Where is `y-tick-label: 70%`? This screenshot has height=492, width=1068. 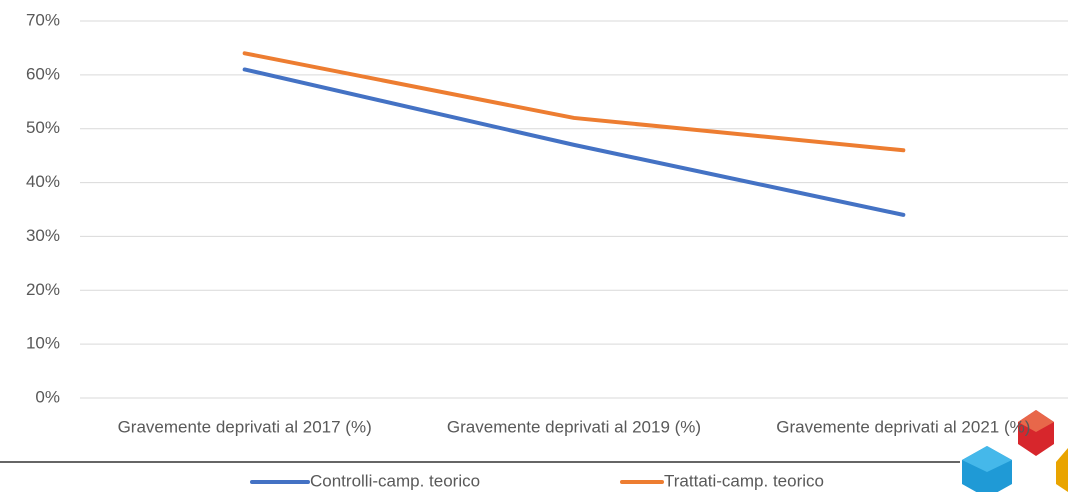 y-tick-label: 70% is located at coordinates (43, 19).